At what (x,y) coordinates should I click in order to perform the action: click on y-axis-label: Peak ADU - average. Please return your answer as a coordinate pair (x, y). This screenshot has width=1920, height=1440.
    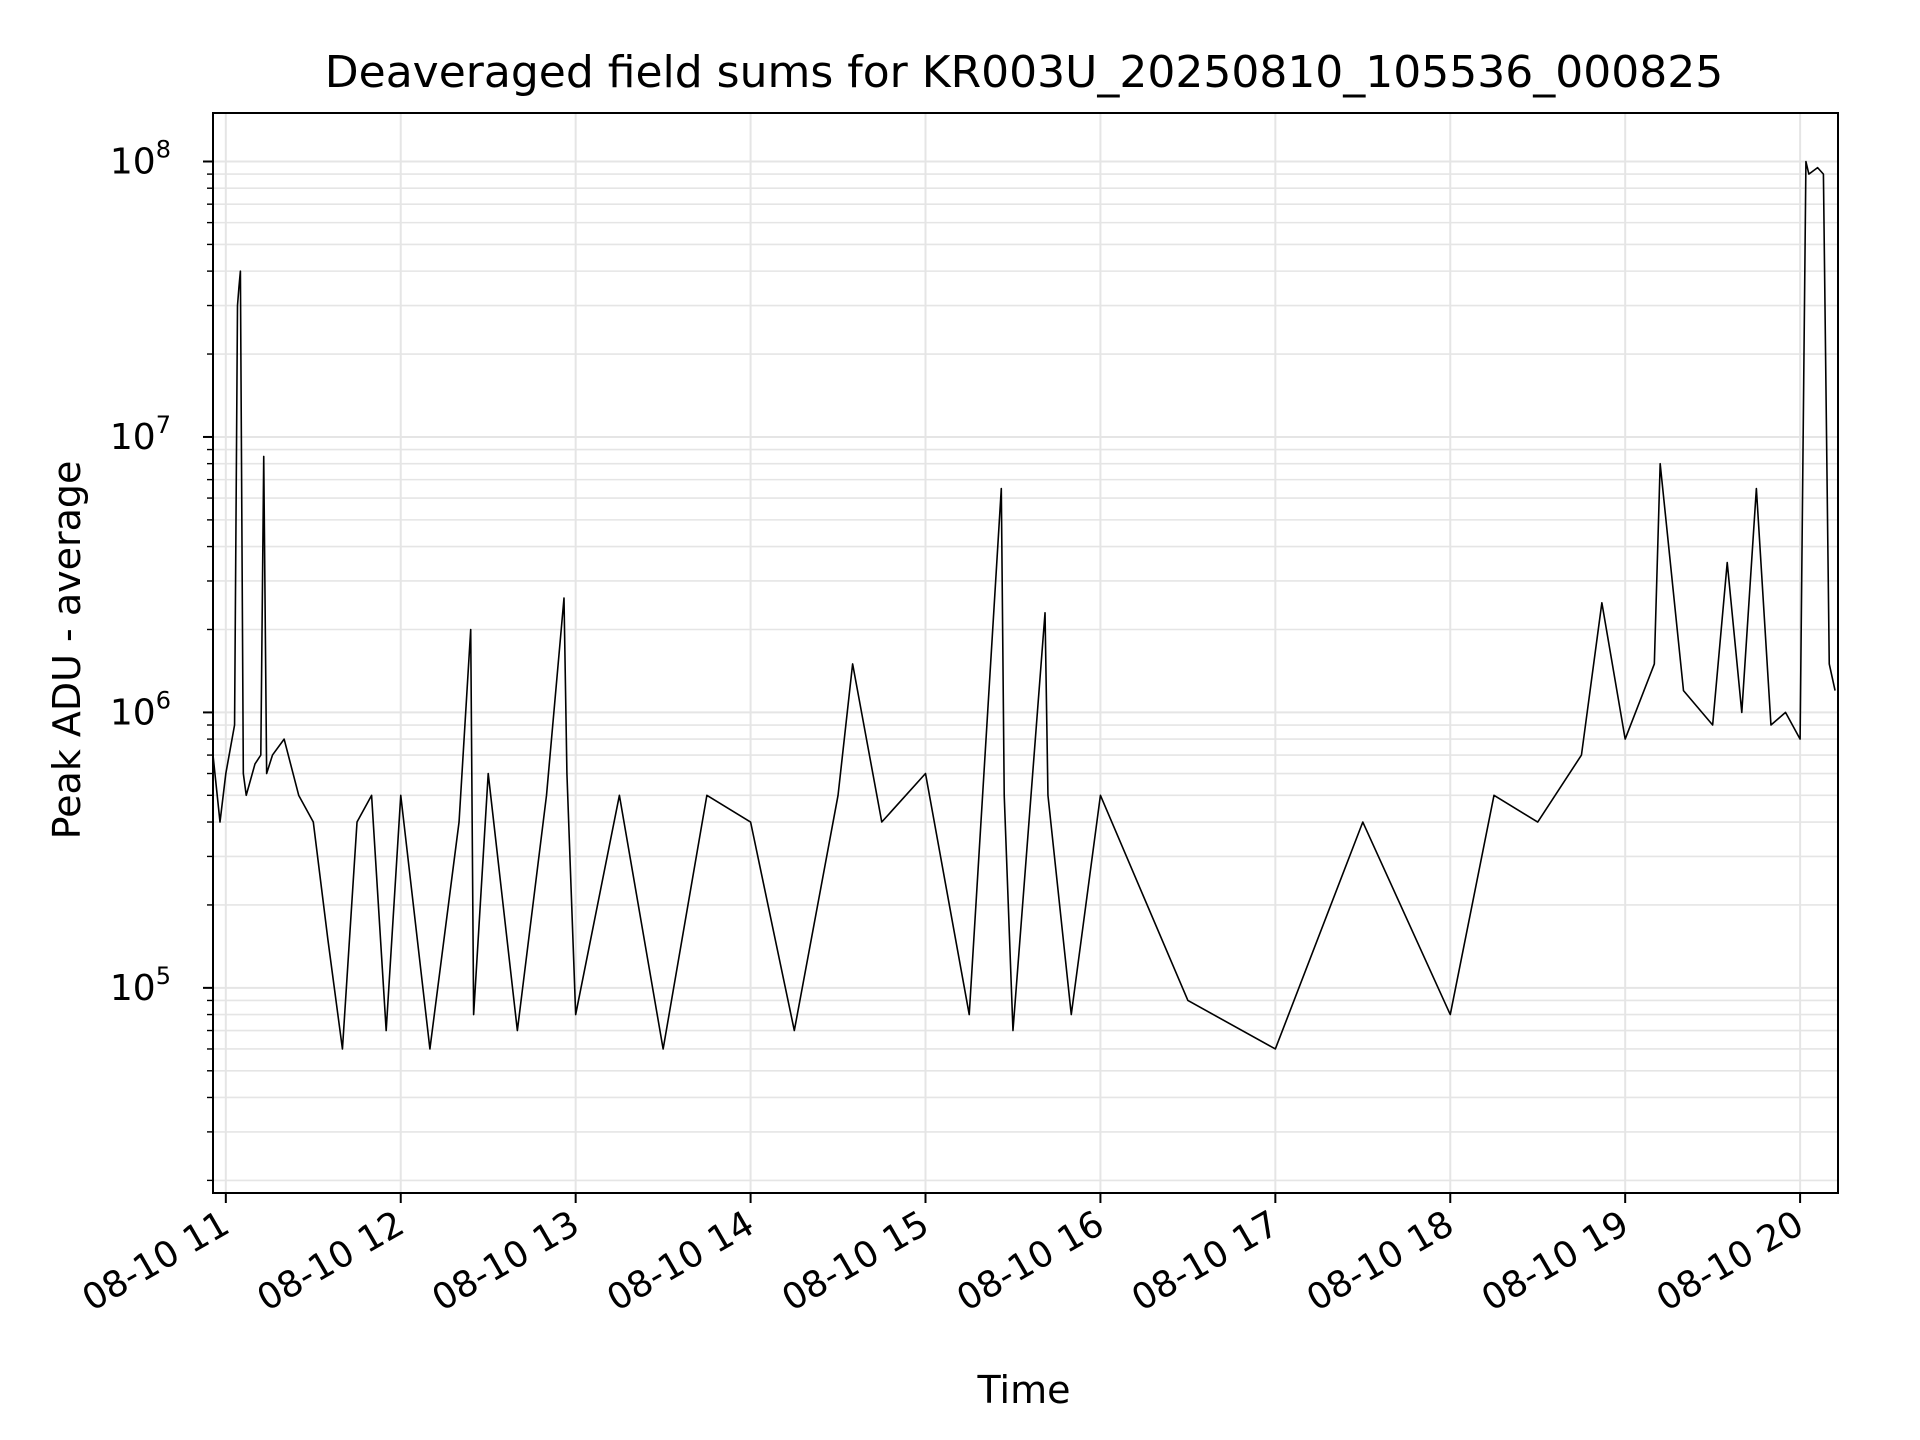
    Looking at the image, I should click on (67, 650).